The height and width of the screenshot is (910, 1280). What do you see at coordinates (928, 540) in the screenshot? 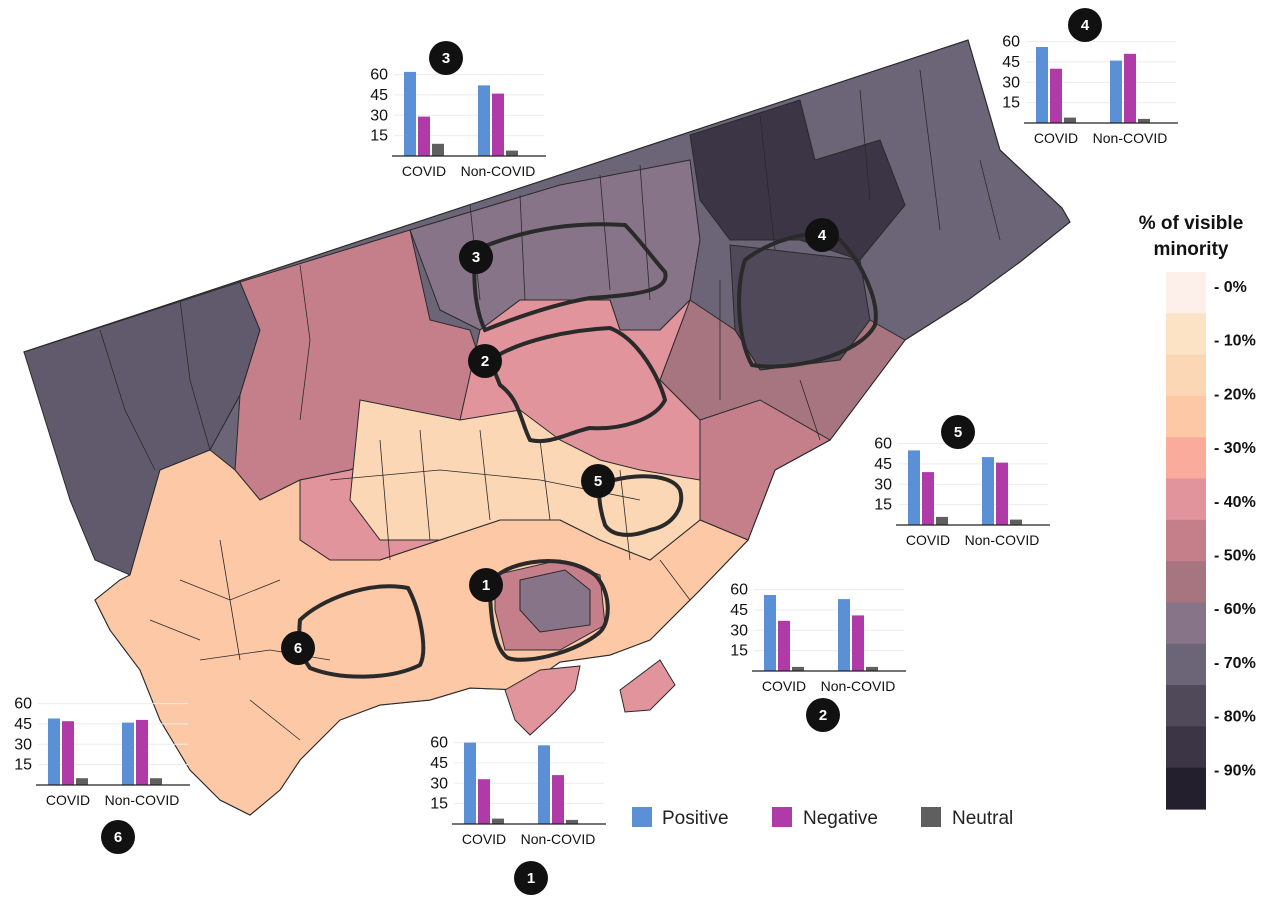
I see `chart-5-category-0: COVID` at bounding box center [928, 540].